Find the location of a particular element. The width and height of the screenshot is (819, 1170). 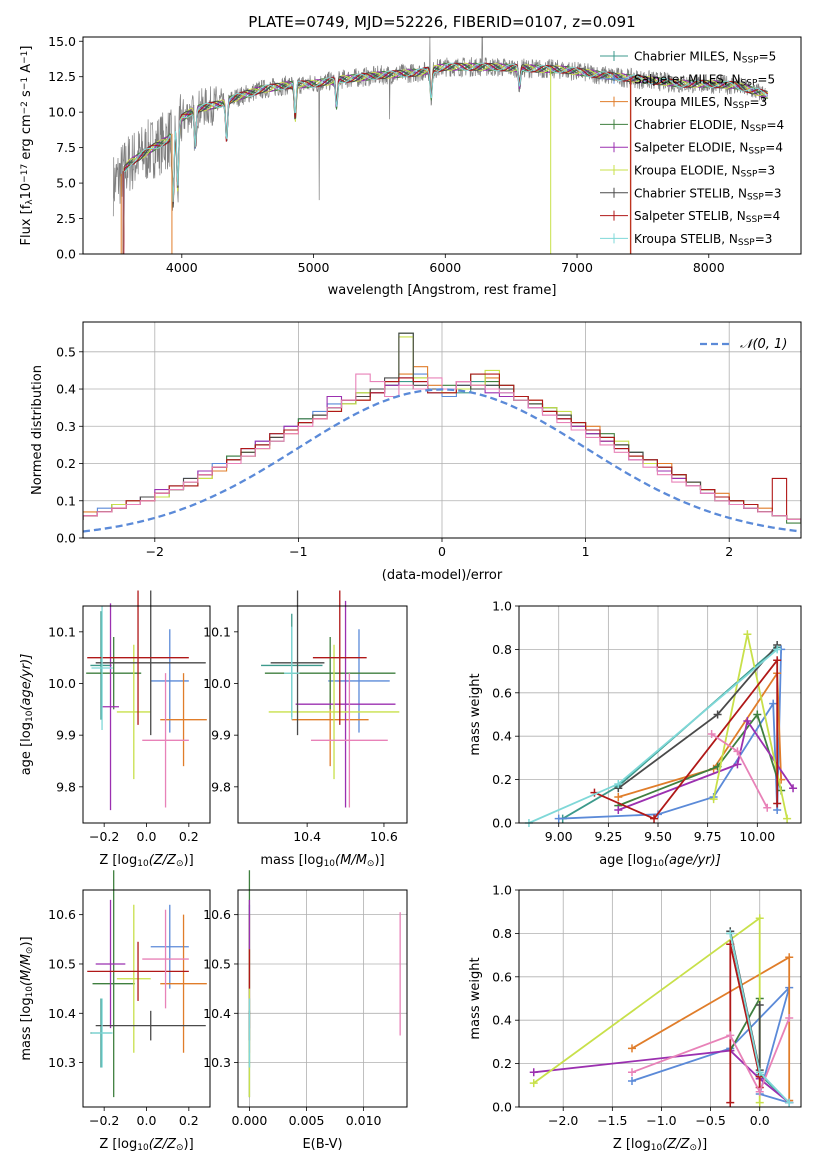

y-tick-label: 10.6 is located at coordinates (62, 914).